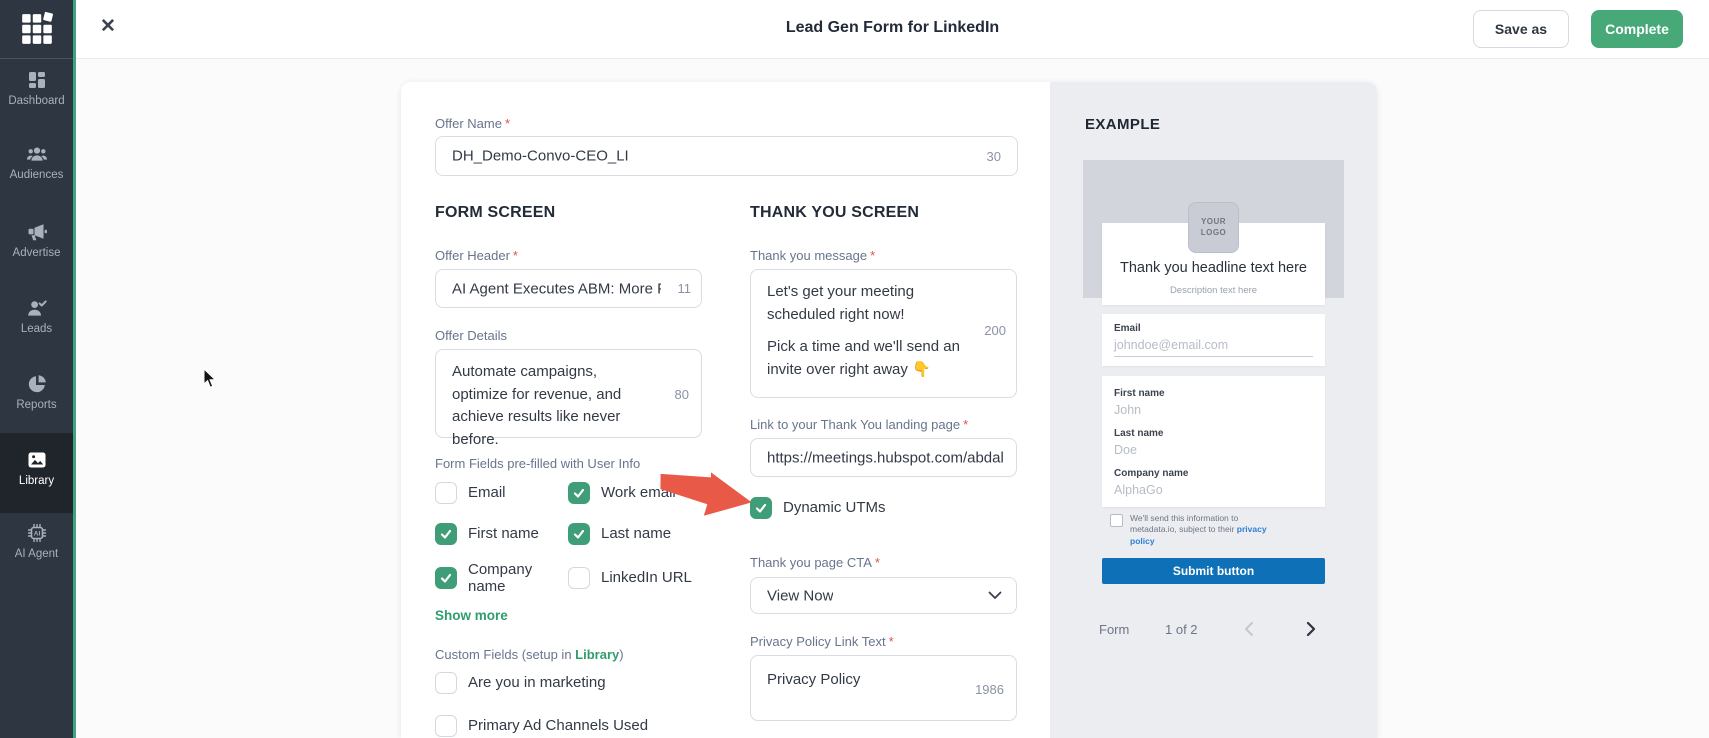 This screenshot has width=1709, height=738. What do you see at coordinates (883, 595) in the screenshot?
I see `thank-you-cta-select: View Now` at bounding box center [883, 595].